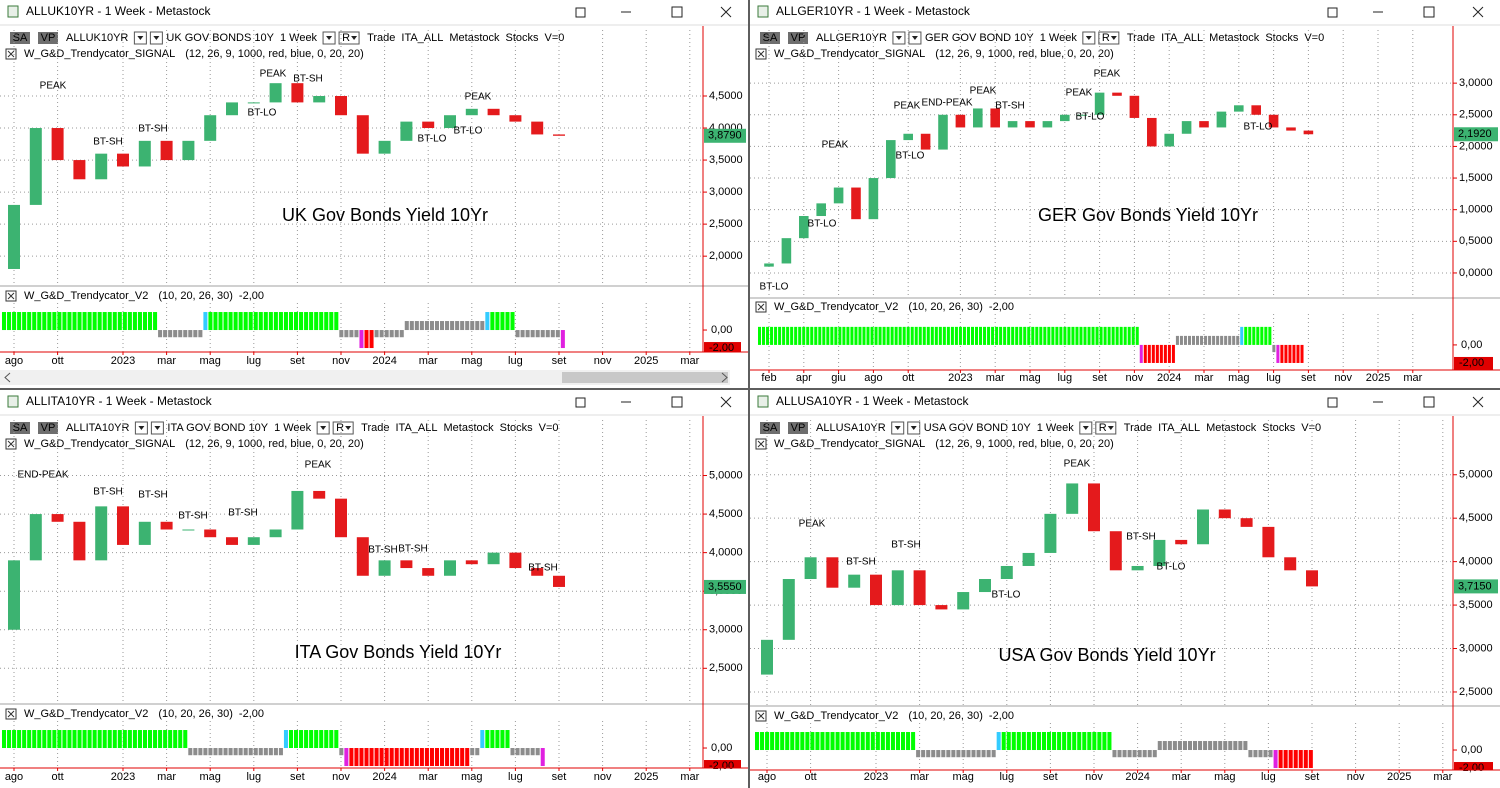 This screenshot has width=1500, height=788. Describe the element at coordinates (945, 716) in the screenshot. I see `indicator-params: (10, 20, 26, 30)` at that location.